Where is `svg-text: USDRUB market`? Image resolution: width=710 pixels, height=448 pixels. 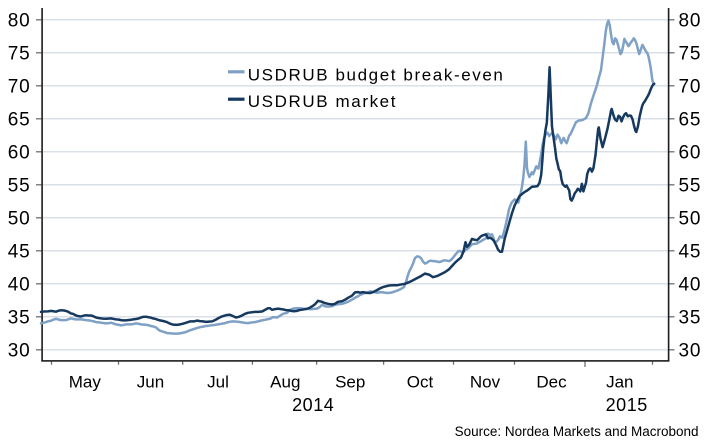 svg-text: USDRUB market is located at coordinates (322, 101).